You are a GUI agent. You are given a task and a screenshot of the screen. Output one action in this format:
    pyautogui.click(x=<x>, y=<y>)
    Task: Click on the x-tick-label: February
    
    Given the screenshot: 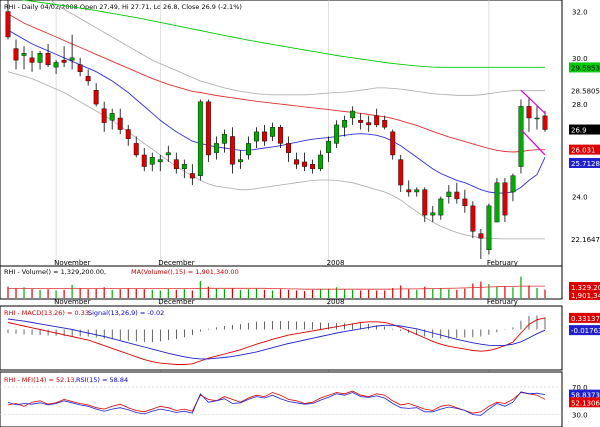 What is the action you would take?
    pyautogui.click(x=502, y=263)
    